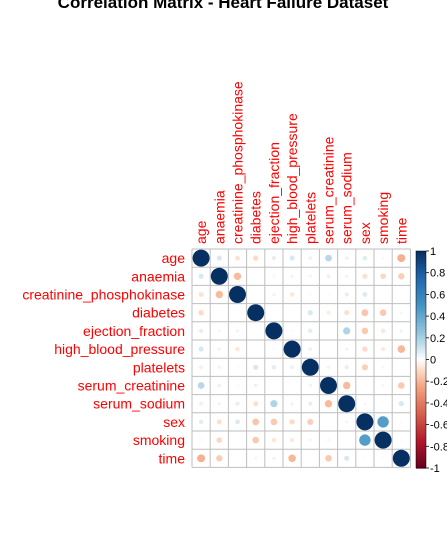 Image resolution: width=447 pixels, height=543 pixels. I want to click on correlation-cell-serum_sodium-serum_creatinine: serum_sodium / serum_creatinine: -0.19, so click(328, 403).